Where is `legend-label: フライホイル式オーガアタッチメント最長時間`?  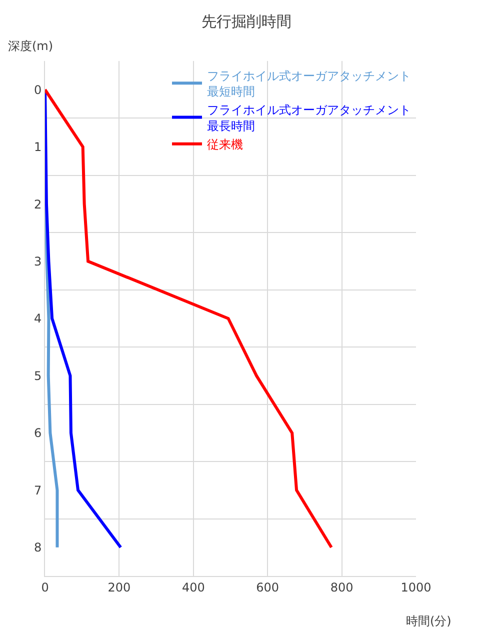 legend-label: フライホイル式オーガアタッチメント最長時間 is located at coordinates (309, 118).